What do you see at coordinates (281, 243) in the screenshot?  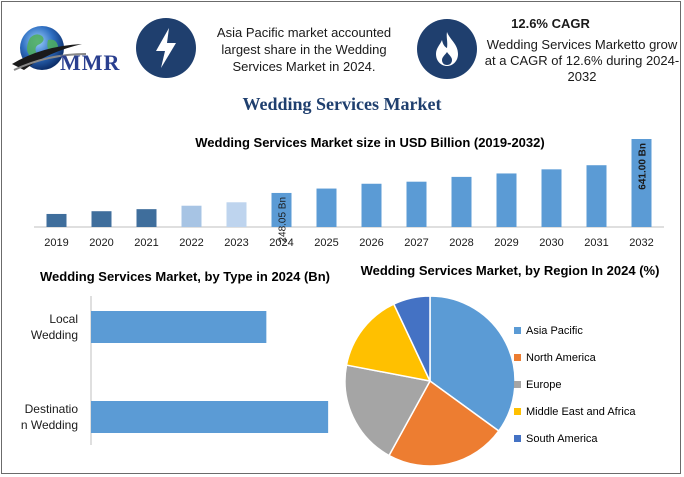 I see `x-tick-label: 2024` at bounding box center [281, 243].